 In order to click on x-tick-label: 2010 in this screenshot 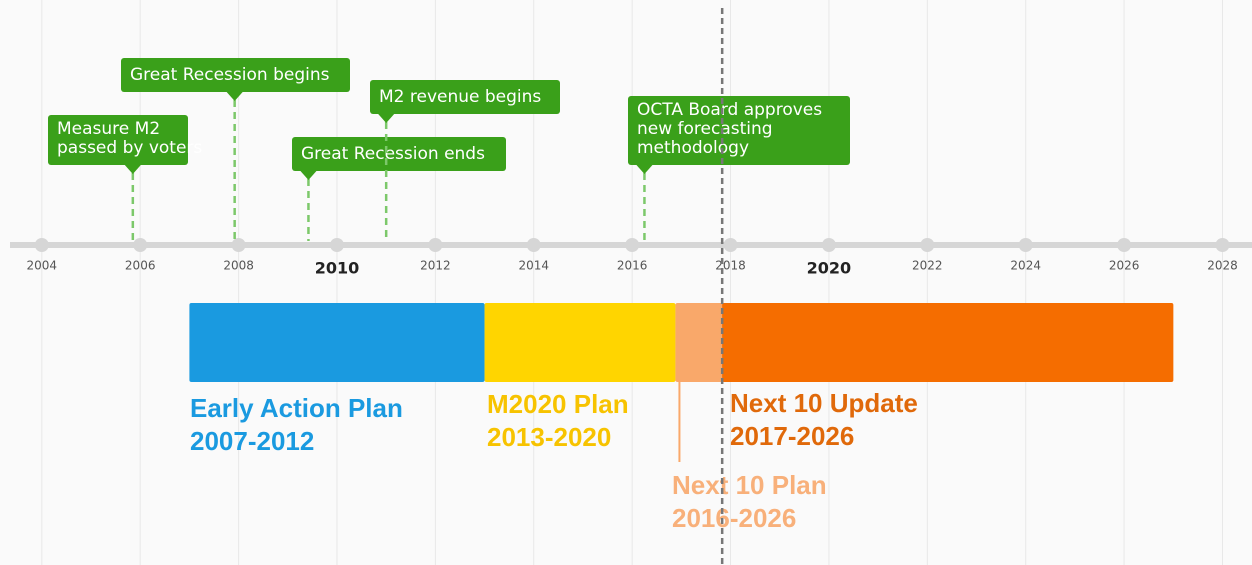, I will do `click(337, 268)`.